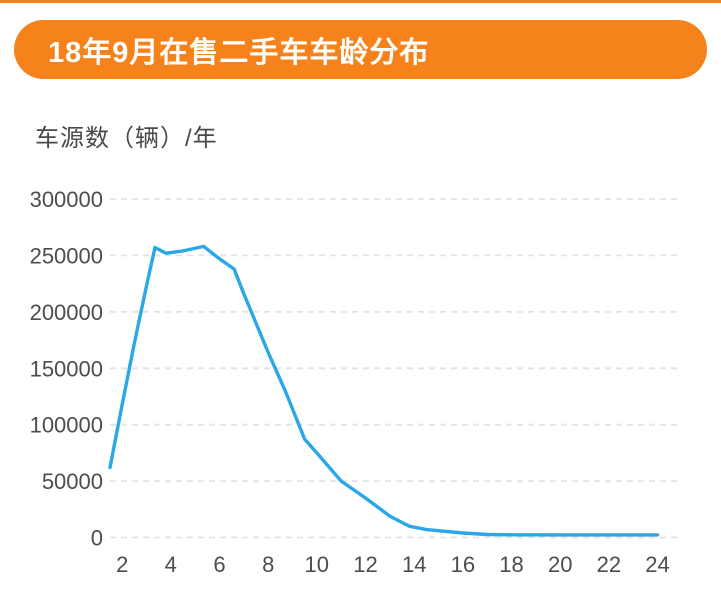  Describe the element at coordinates (66, 199) in the screenshot. I see `y-tick-label: 300000` at that location.